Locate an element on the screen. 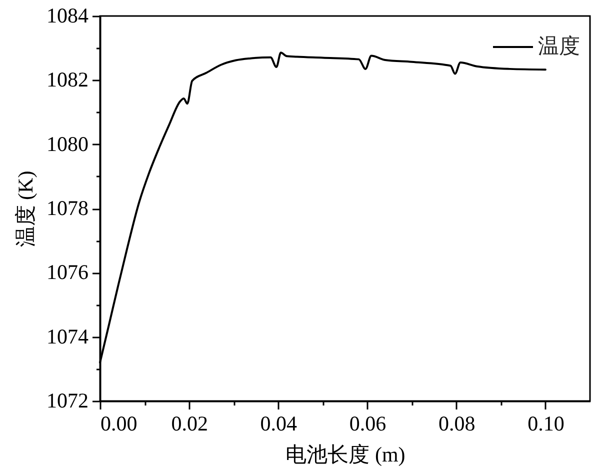 The width and height of the screenshot is (600, 470). x-tick-label: 0.10 is located at coordinates (546, 424).